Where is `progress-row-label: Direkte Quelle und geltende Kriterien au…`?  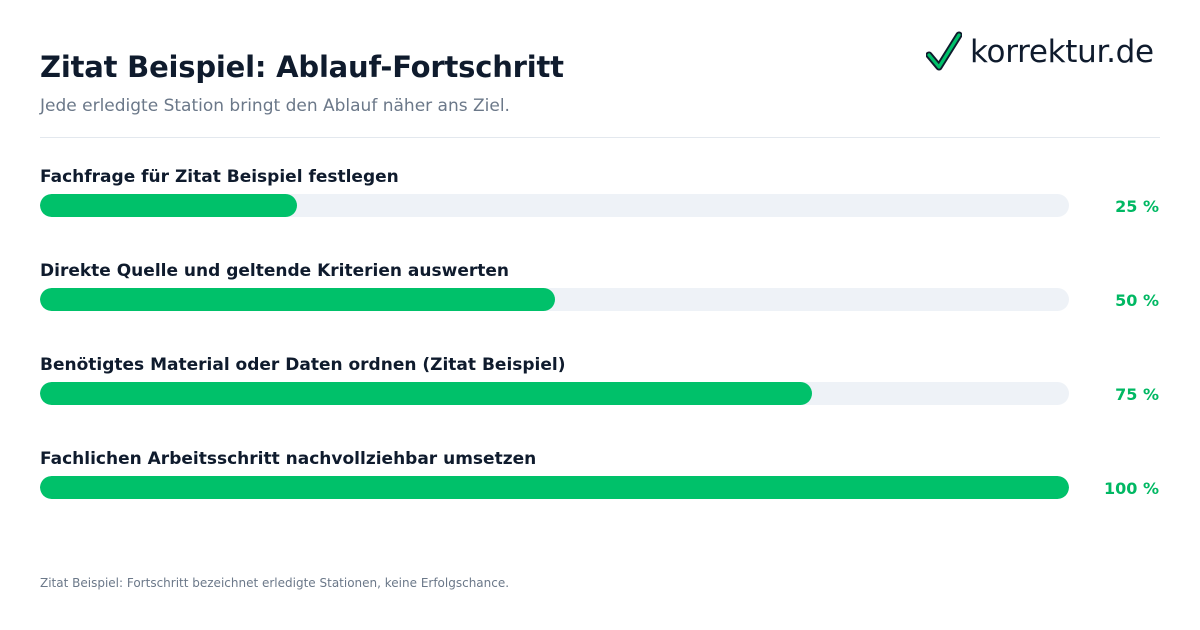 progress-row-label: Direkte Quelle und geltende Kriterien au… is located at coordinates (274, 271).